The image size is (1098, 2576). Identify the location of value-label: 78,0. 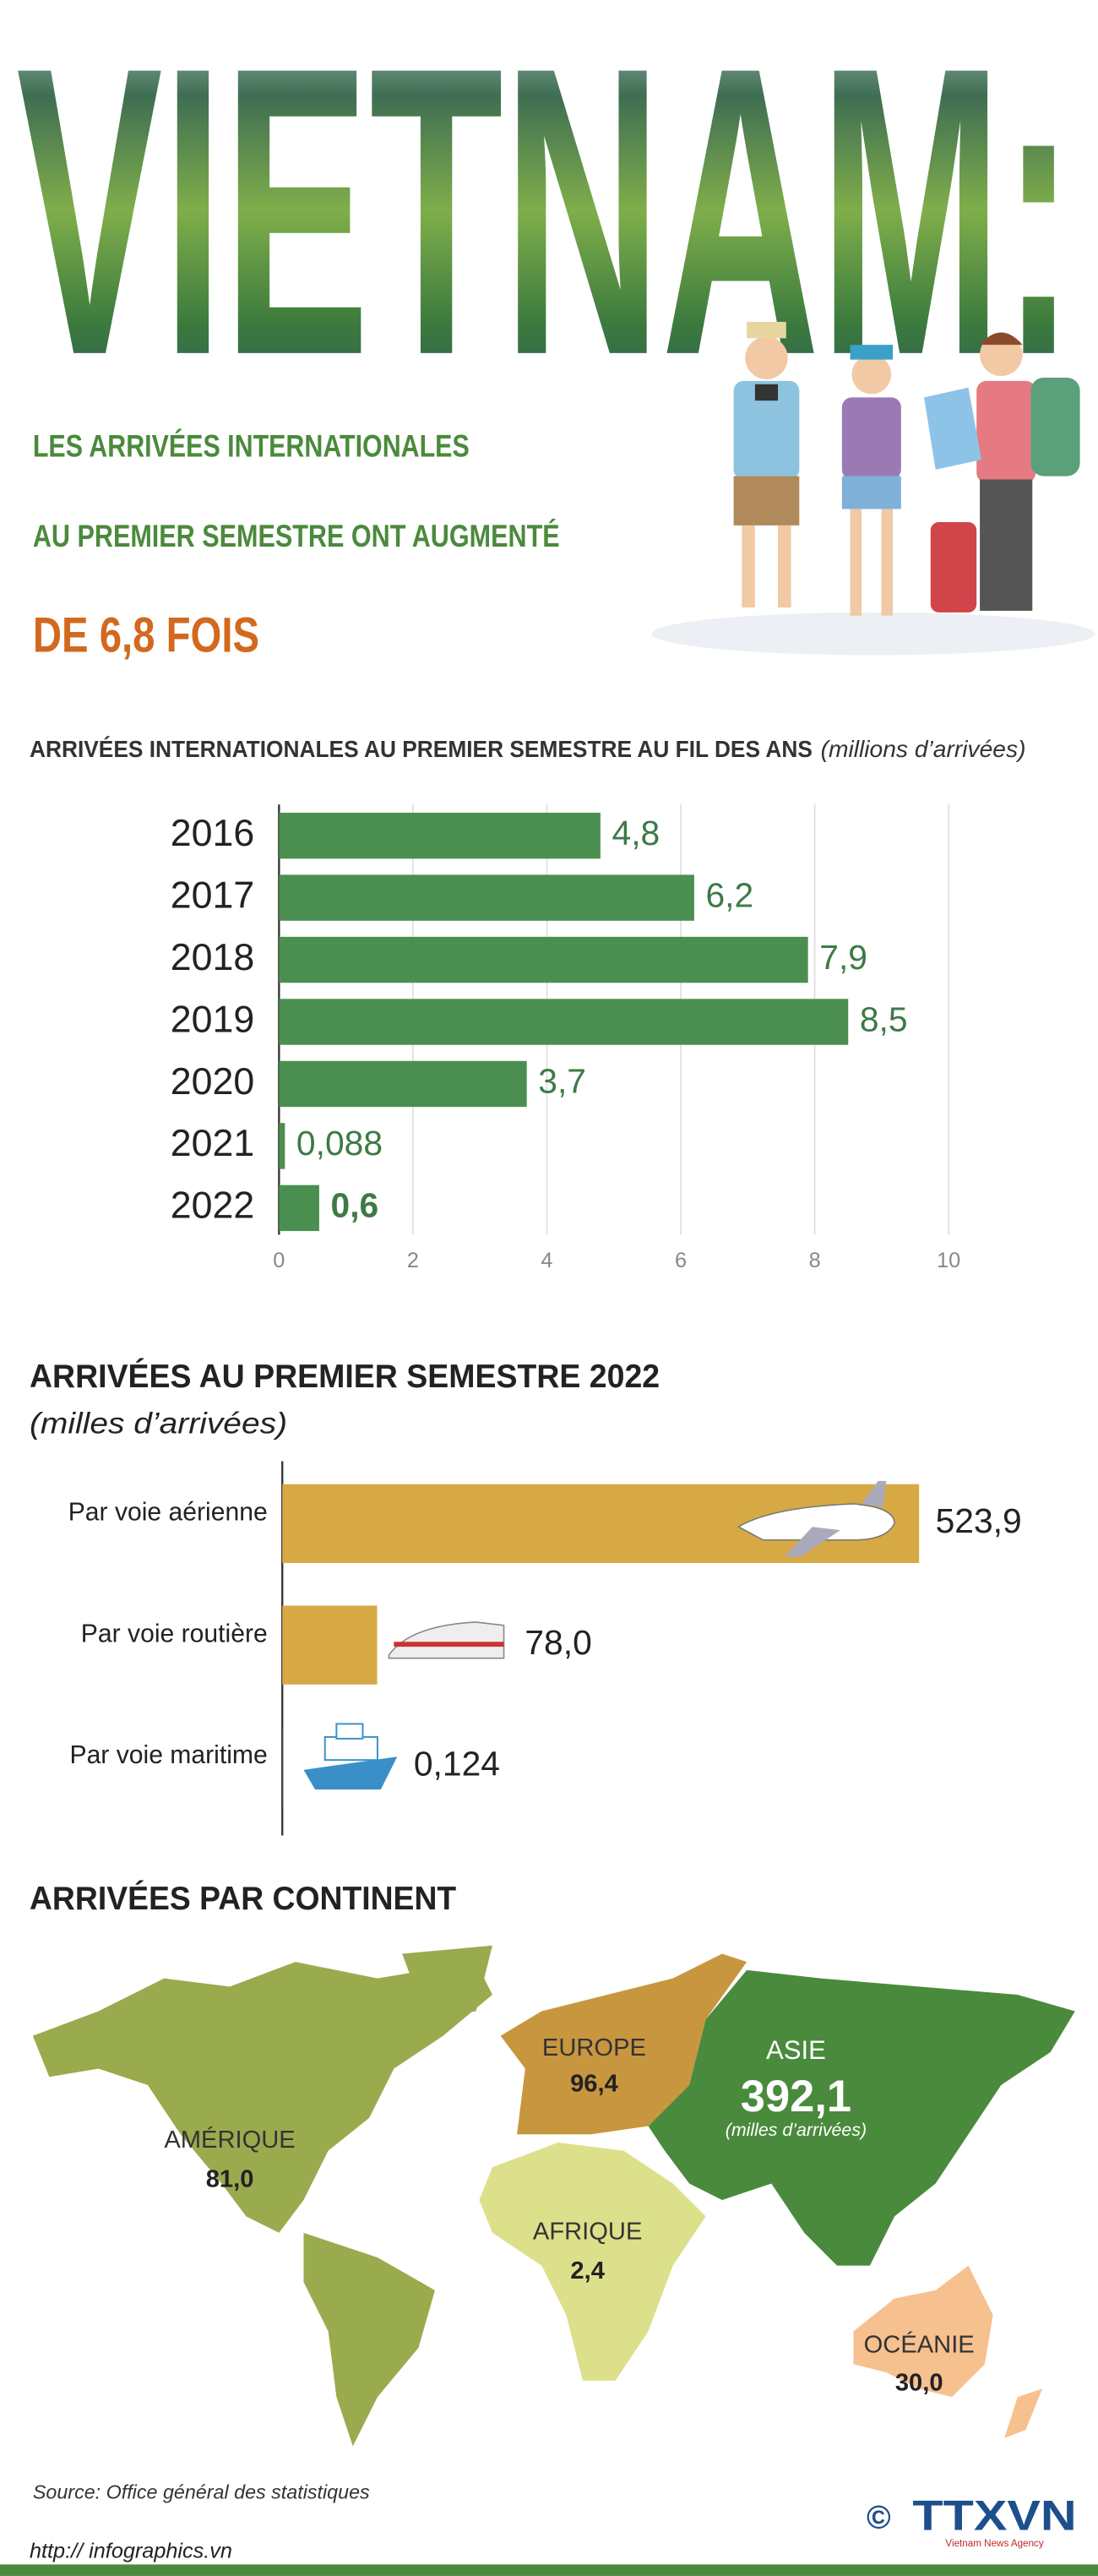
(558, 1642).